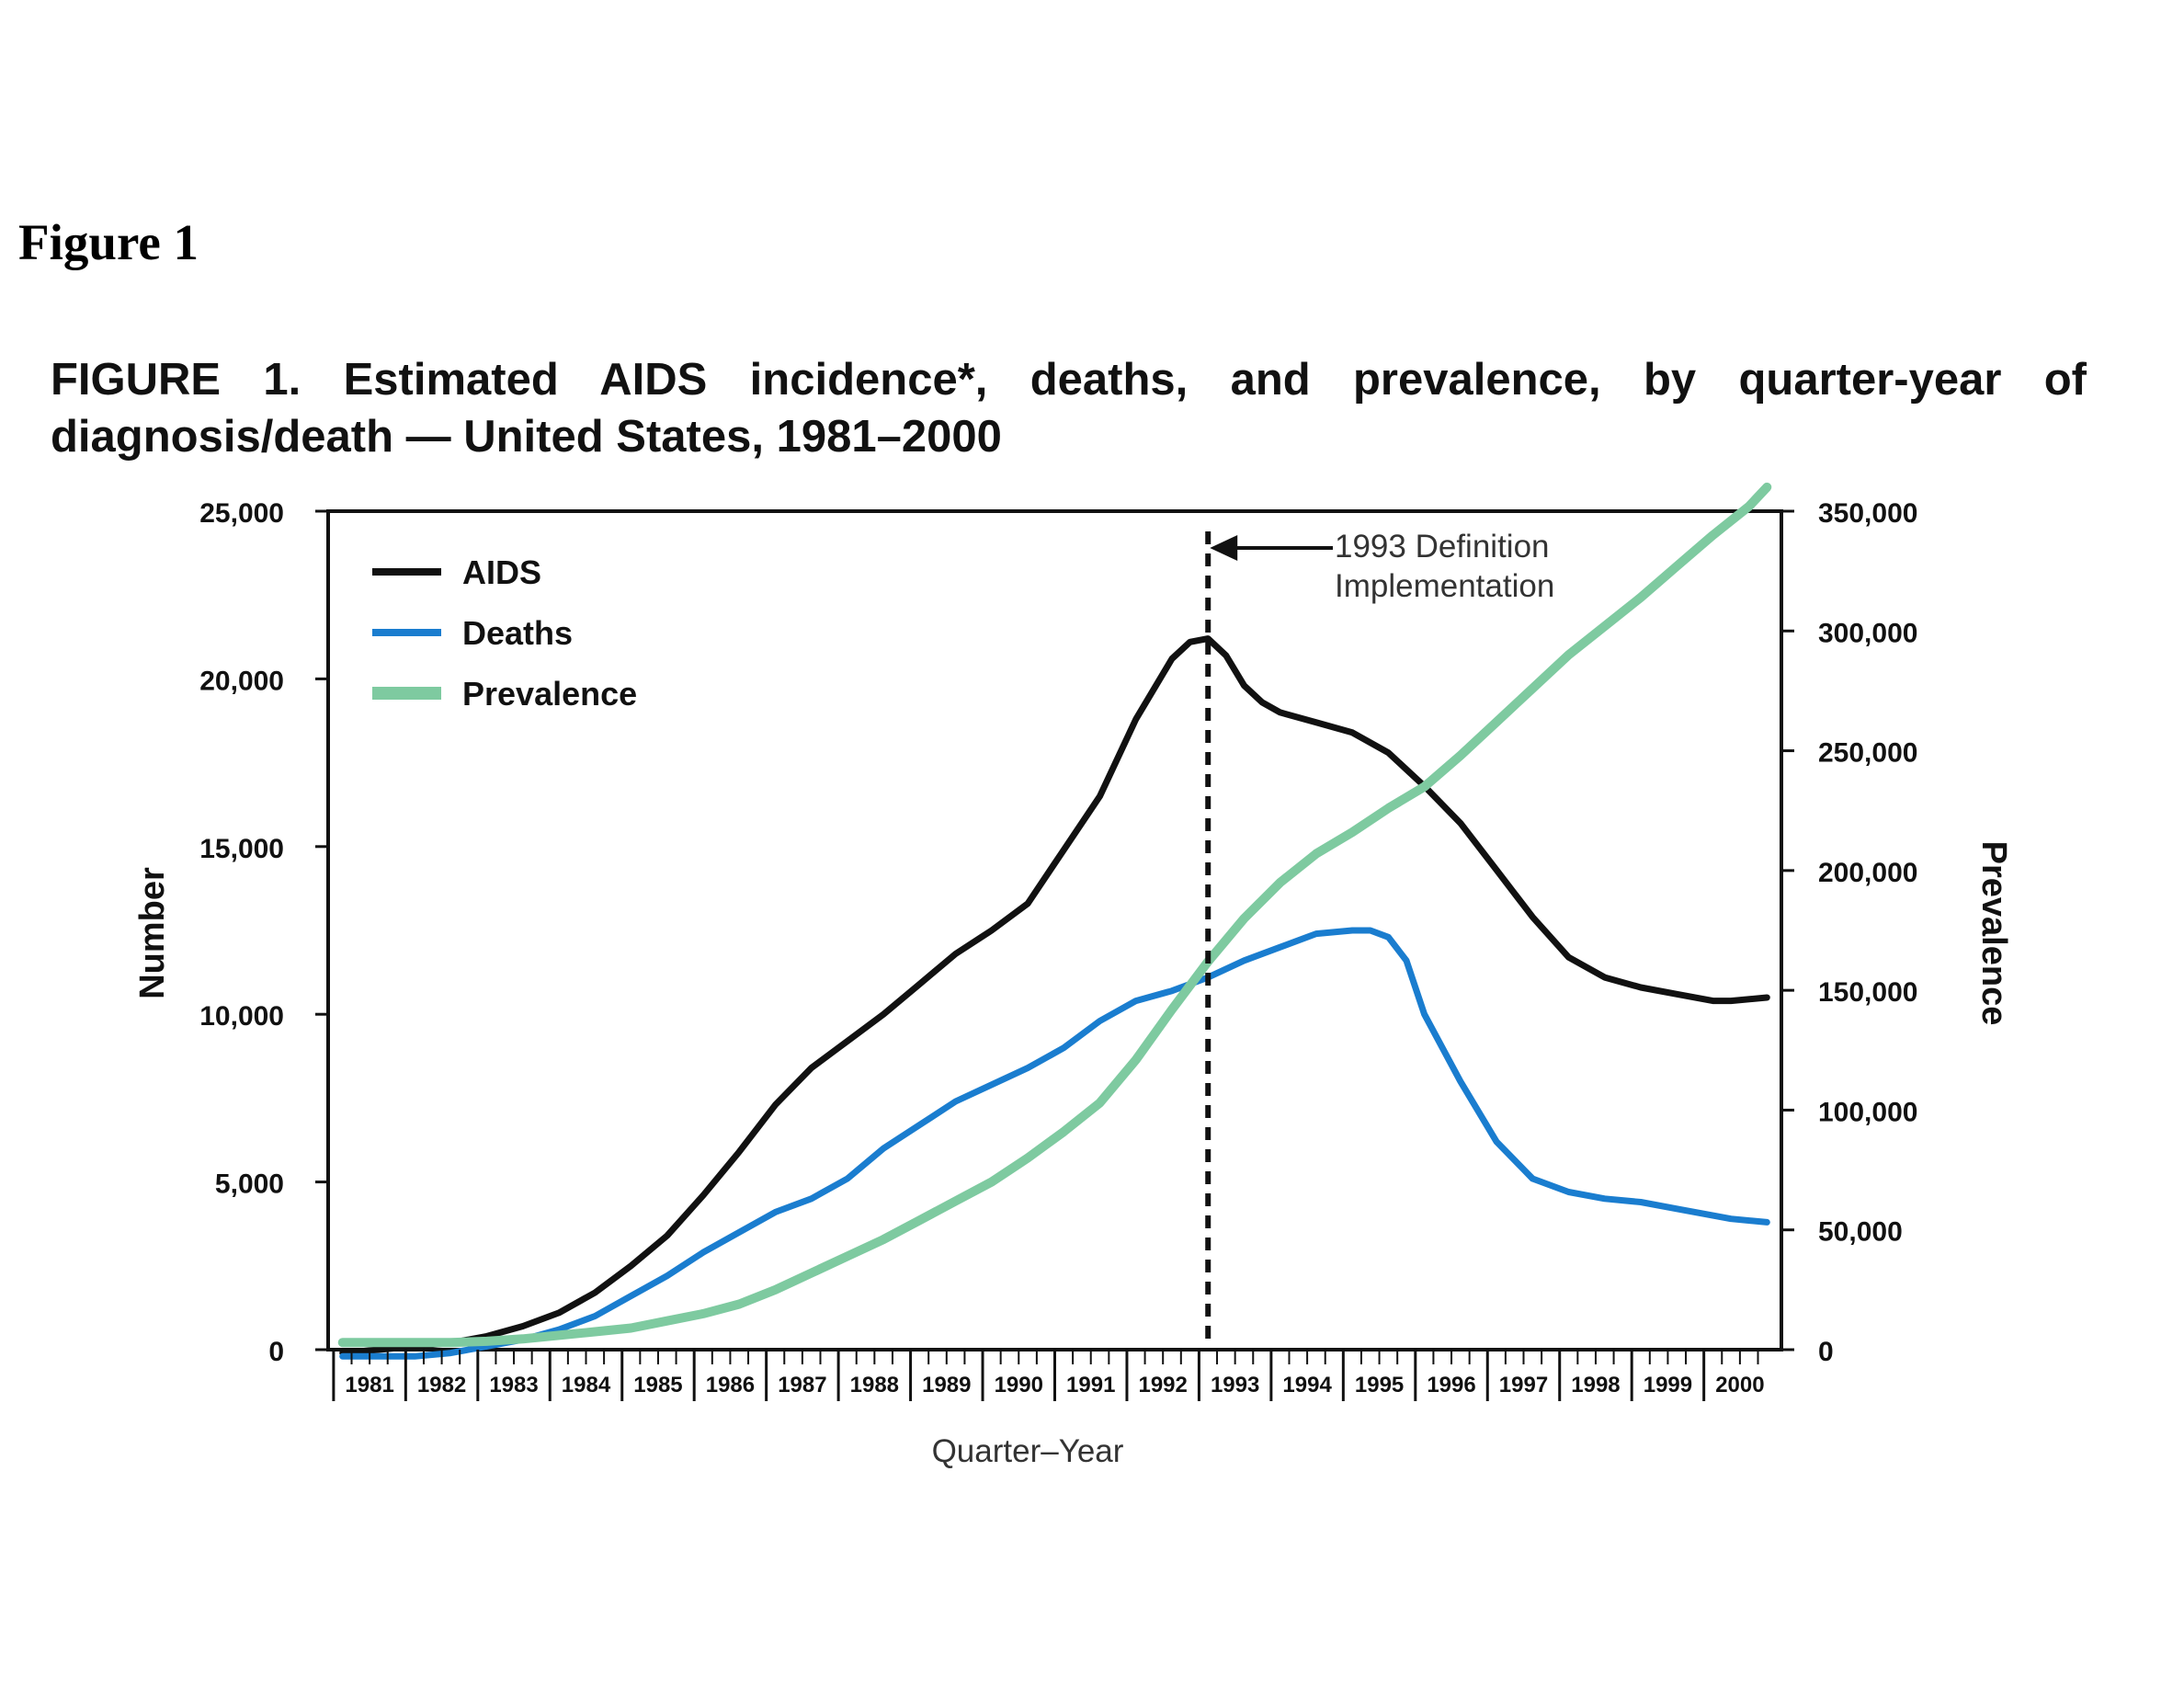 The width and height of the screenshot is (2184, 1688). I want to click on annotation-text: 1993 Definition, so click(1442, 547).